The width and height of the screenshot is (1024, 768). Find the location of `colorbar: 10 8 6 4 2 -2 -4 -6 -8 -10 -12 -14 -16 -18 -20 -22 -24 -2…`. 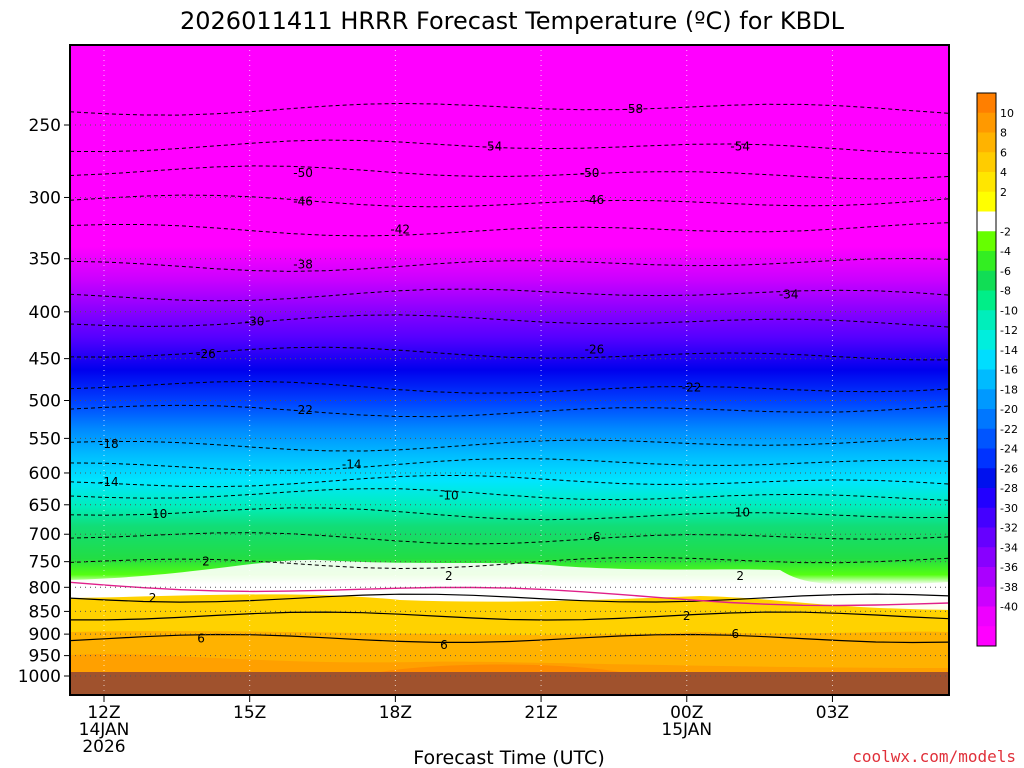

colorbar: 10 8 6 4 2 -2 -4 -6 -8 -10 -12 -14 -16 -18 -20 -22 -24 -2… is located at coordinates (997, 369).